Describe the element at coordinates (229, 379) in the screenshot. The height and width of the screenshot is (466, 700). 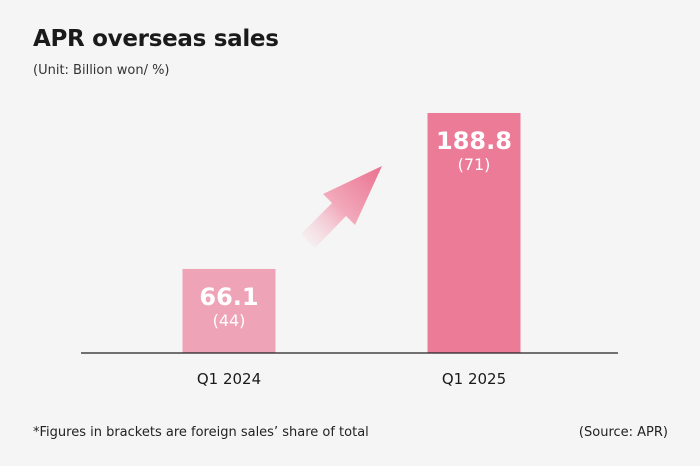
I see `category-label-0: Q1 2024` at that location.